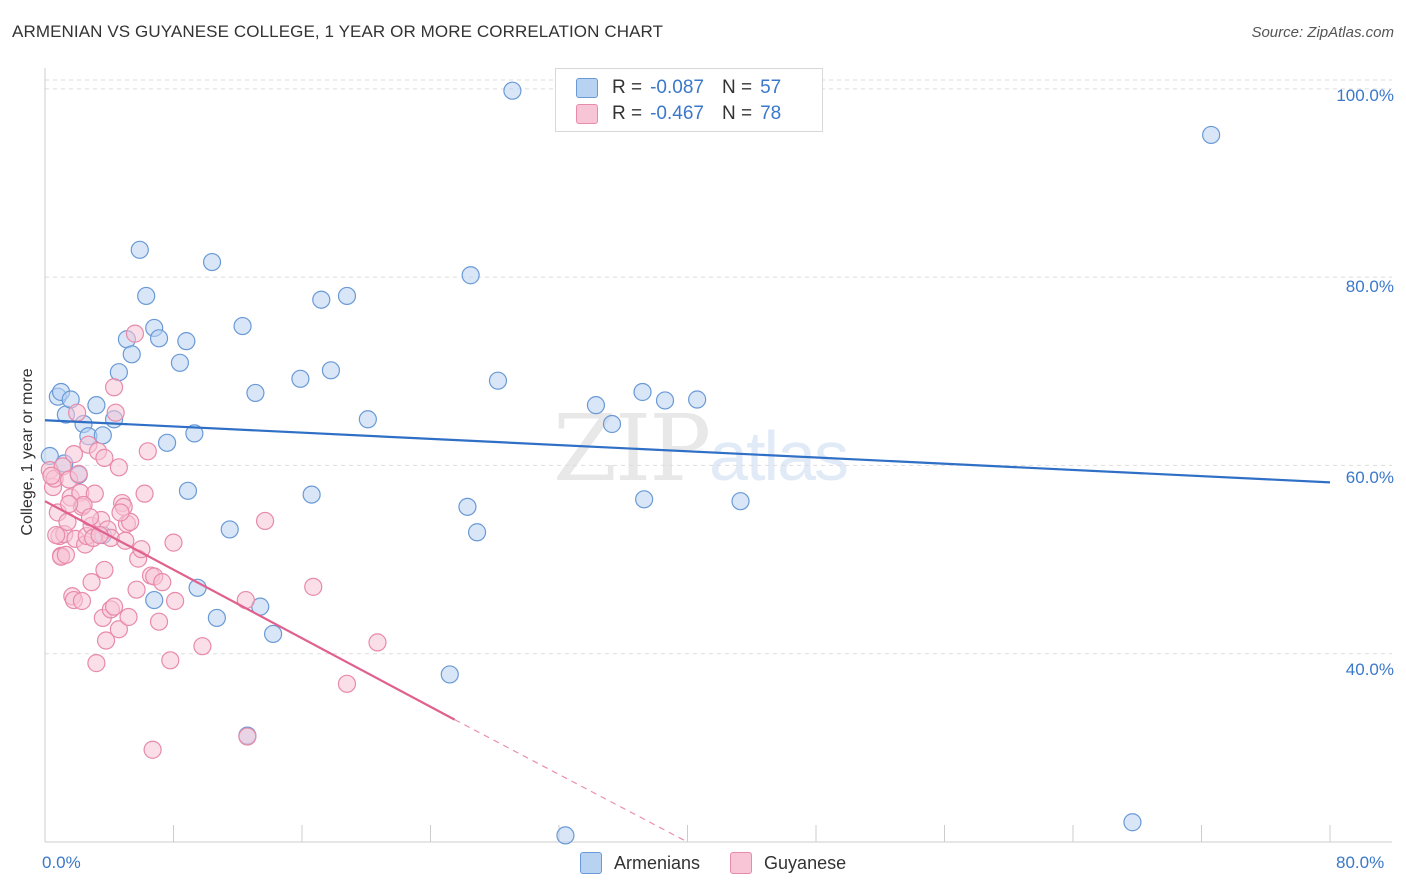 Image resolution: width=1406 pixels, height=892 pixels. Describe the element at coordinates (1360, 862) in the screenshot. I see `x-tick-label-max: 80.0%` at that location.